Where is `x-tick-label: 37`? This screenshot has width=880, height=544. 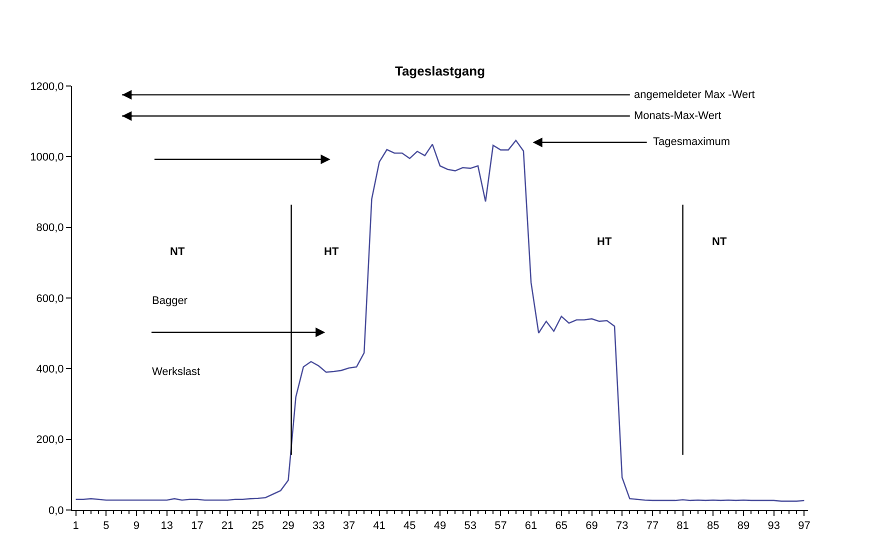 x-tick-label: 37 is located at coordinates (349, 526).